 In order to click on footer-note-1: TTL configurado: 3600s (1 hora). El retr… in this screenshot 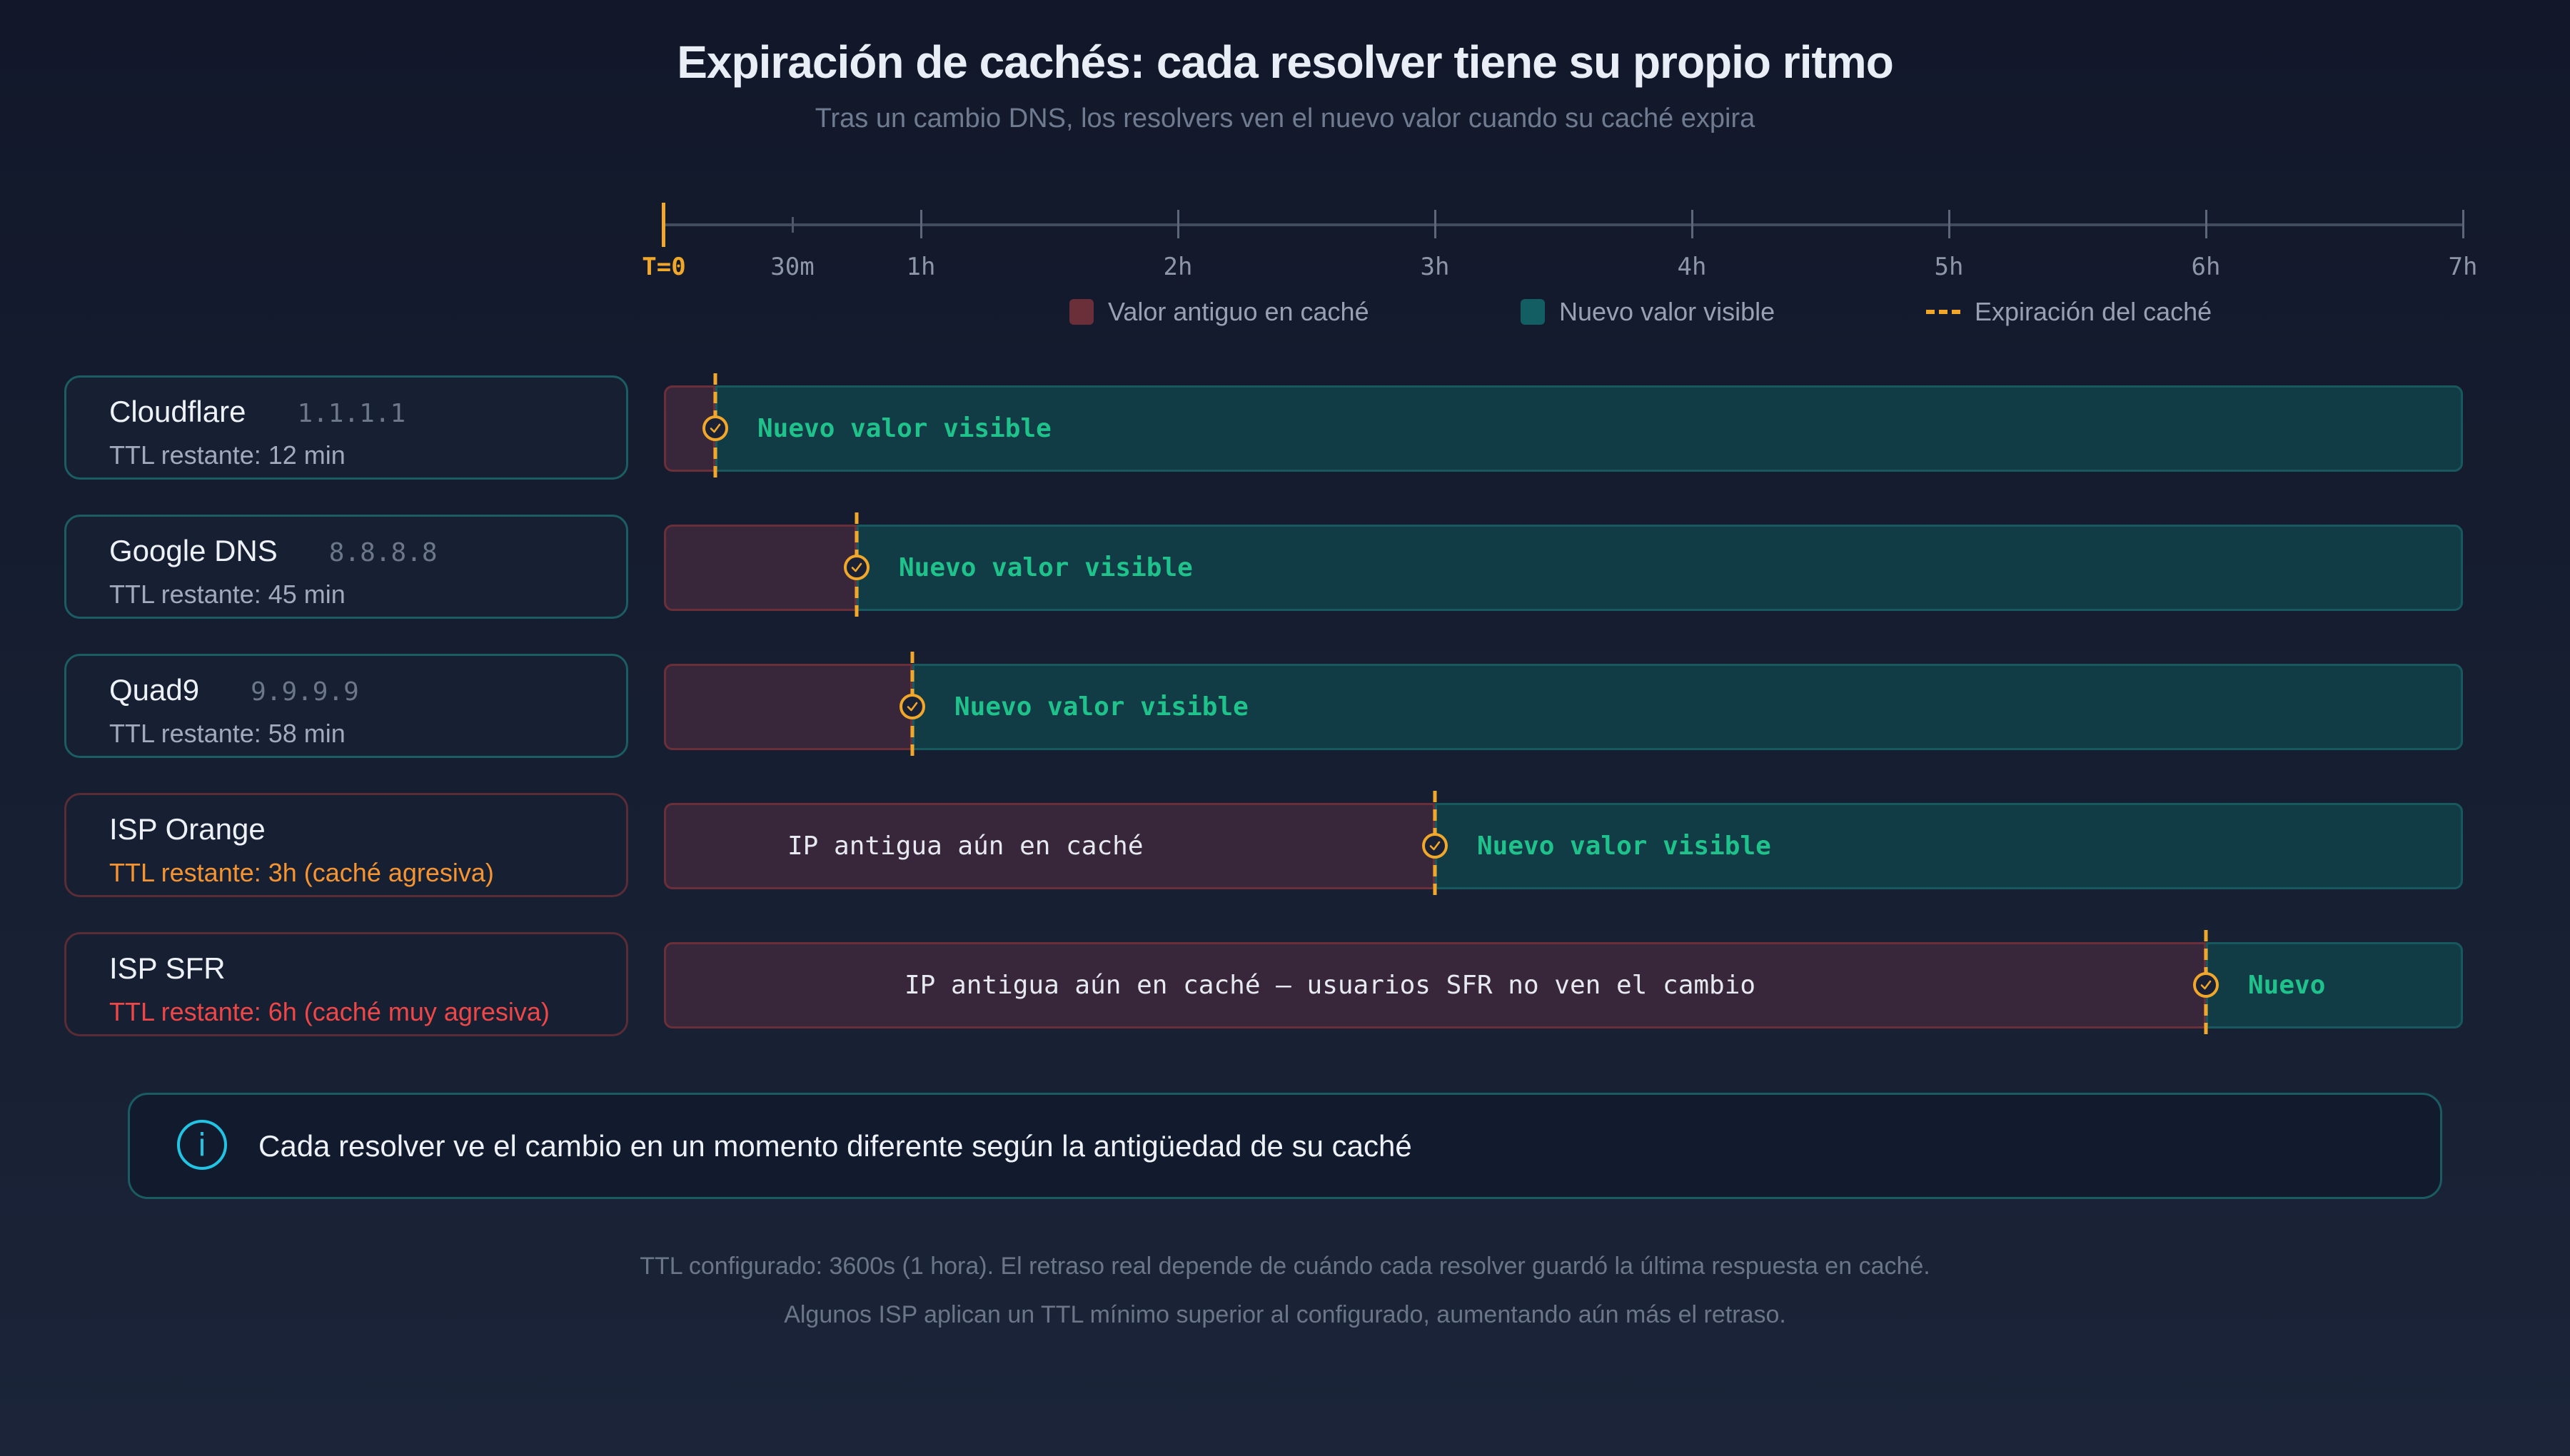, I will do `click(1285, 1266)`.